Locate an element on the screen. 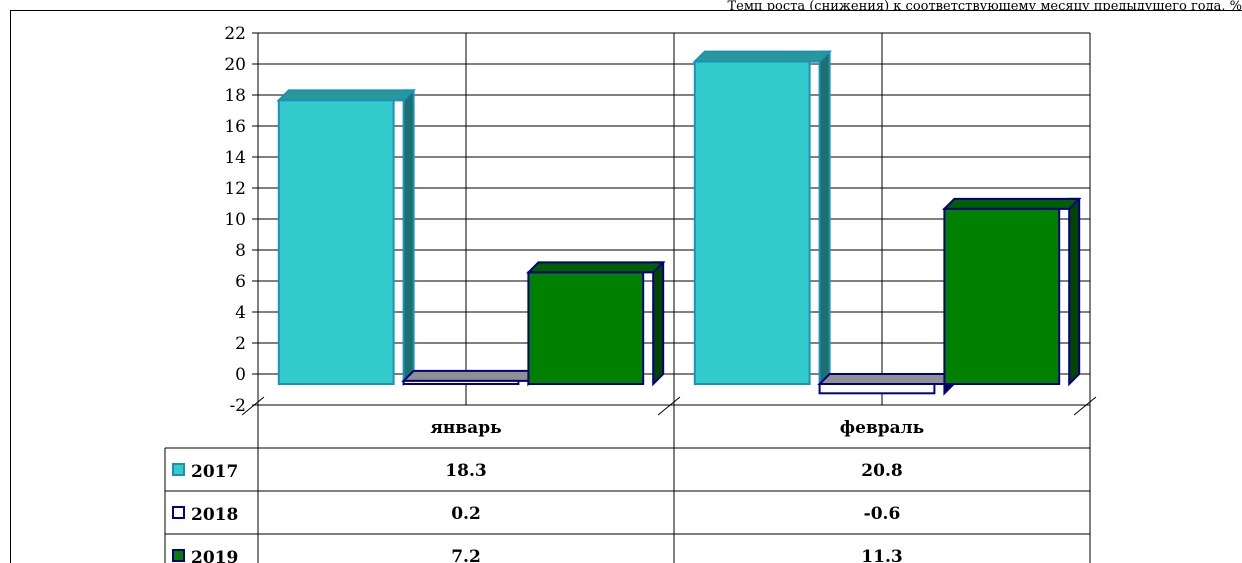 Image resolution: width=1242 pixels, height=563 pixels. bar-2019-январь is located at coordinates (595, 324).